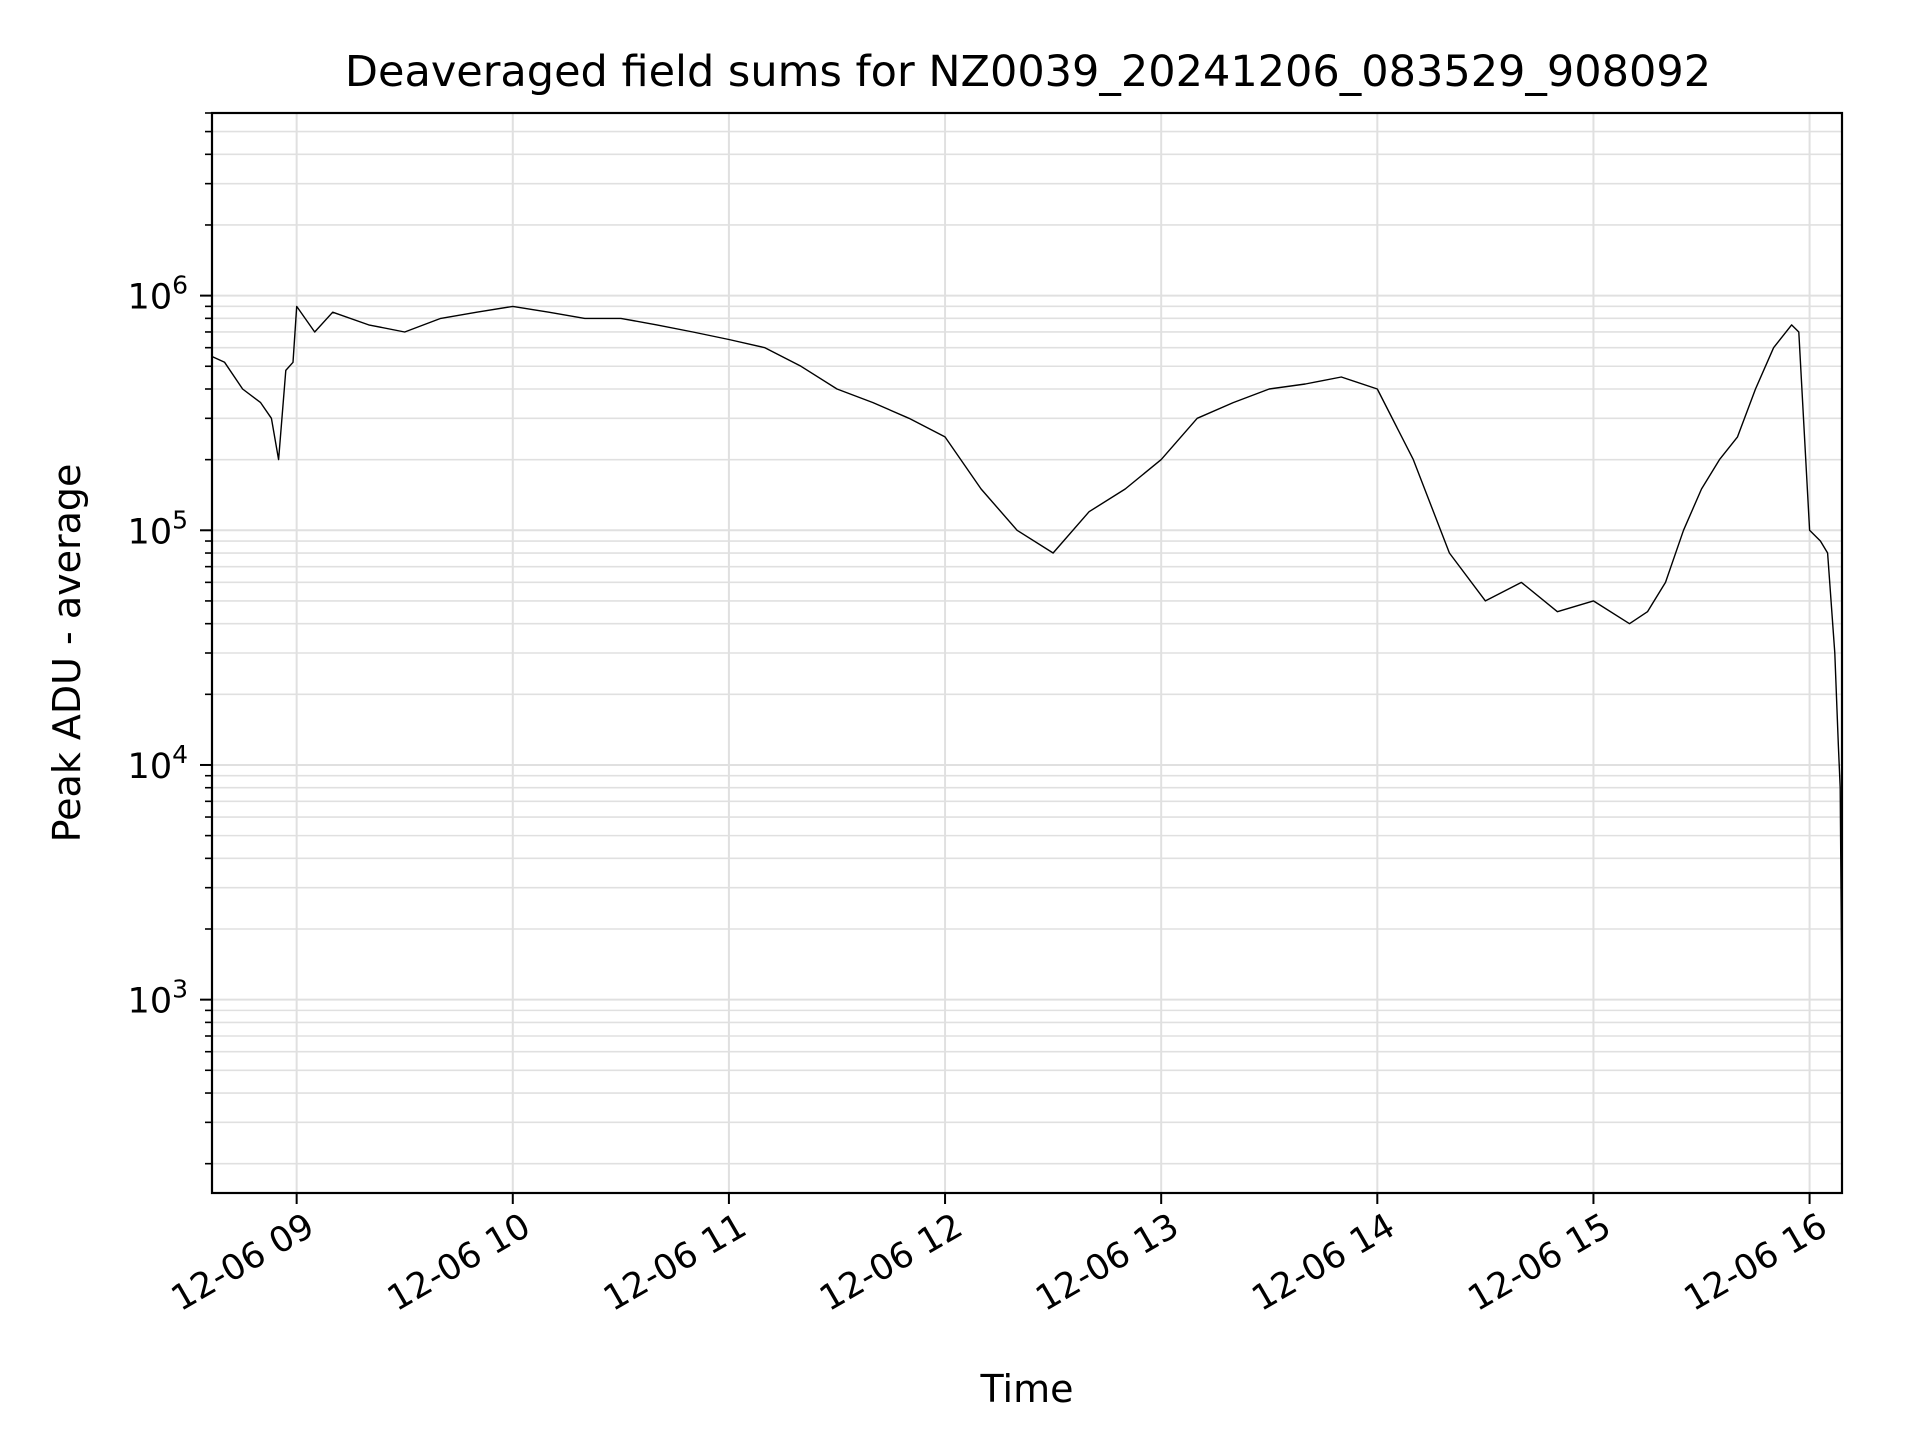 The height and width of the screenshot is (1440, 1920). I want to click on y-tick-label: 10⁶, so click(158, 294).